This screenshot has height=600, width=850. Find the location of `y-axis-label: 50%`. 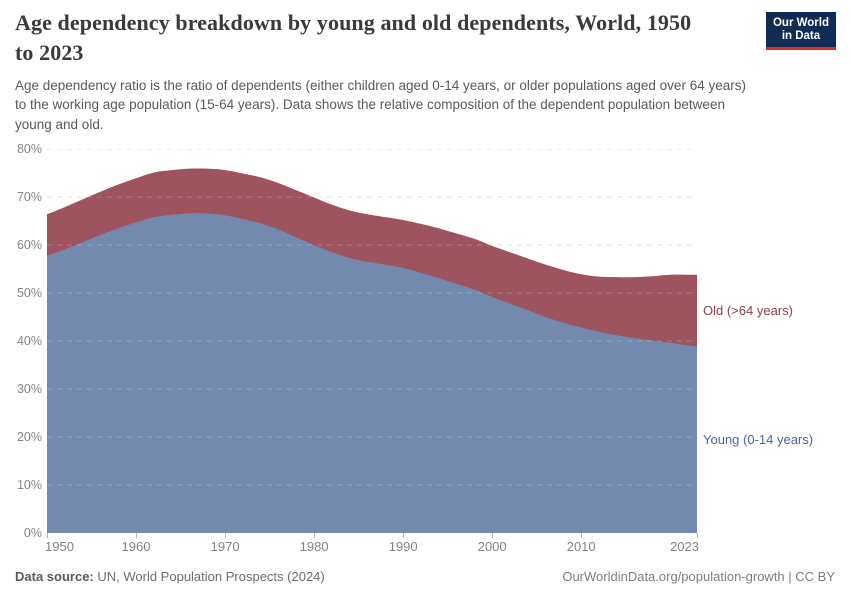

y-axis-label: 50% is located at coordinates (29, 292).